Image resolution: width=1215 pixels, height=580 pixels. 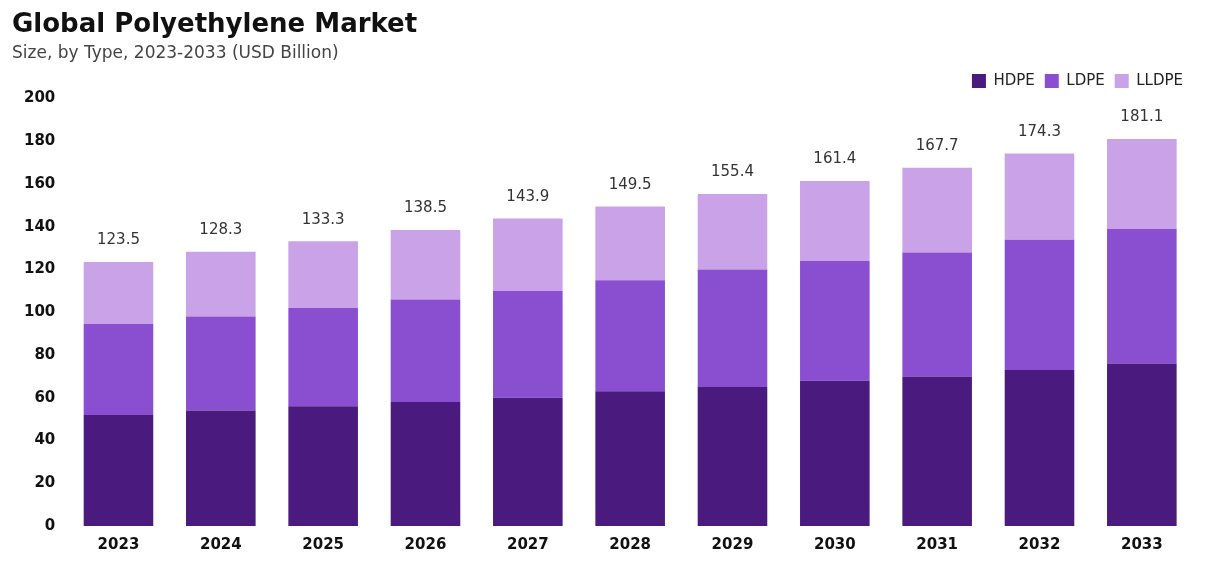 I want to click on y-tick-label: 80, so click(x=45, y=353).